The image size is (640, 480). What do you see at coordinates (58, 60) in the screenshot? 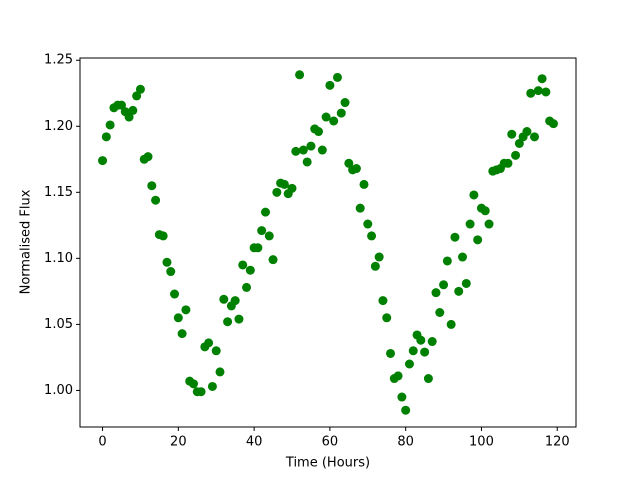
I see `y-tick-label: 1.25` at bounding box center [58, 60].